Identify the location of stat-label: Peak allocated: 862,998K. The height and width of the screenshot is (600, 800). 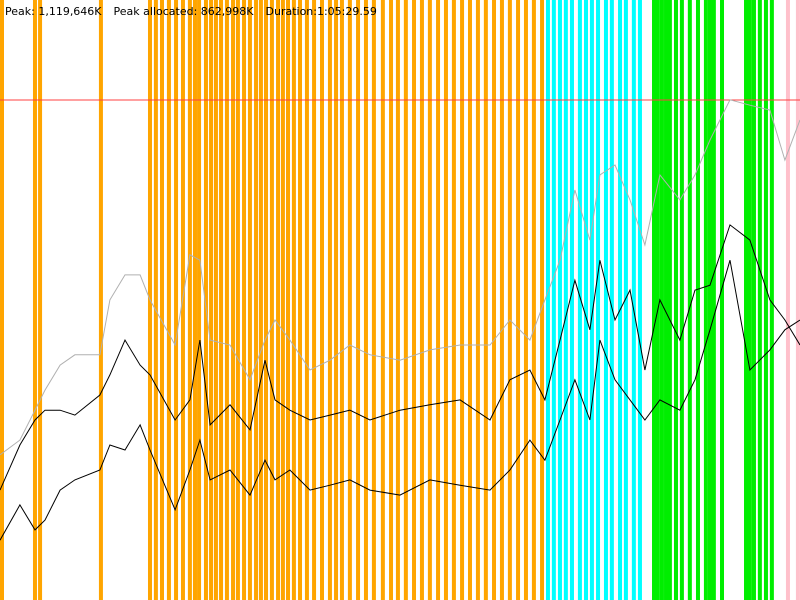
(184, 11).